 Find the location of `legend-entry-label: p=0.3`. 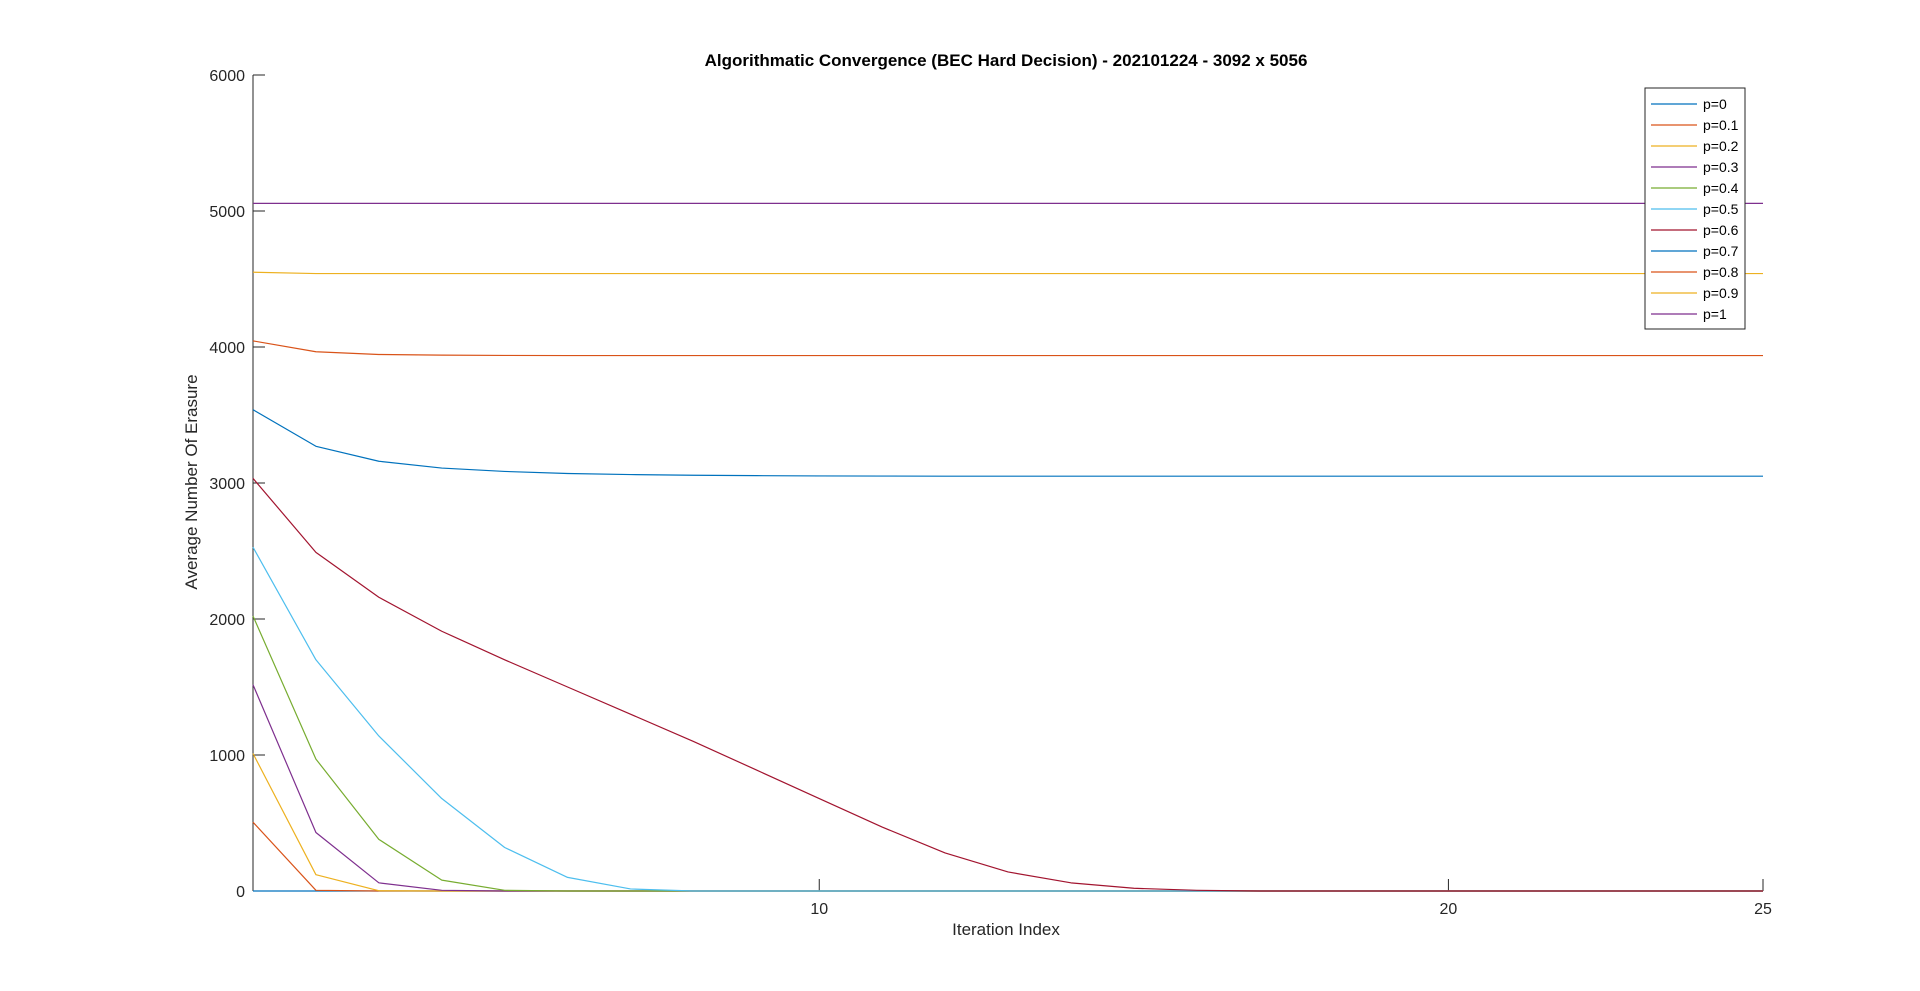

legend-entry-label: p=0.3 is located at coordinates (1721, 167).